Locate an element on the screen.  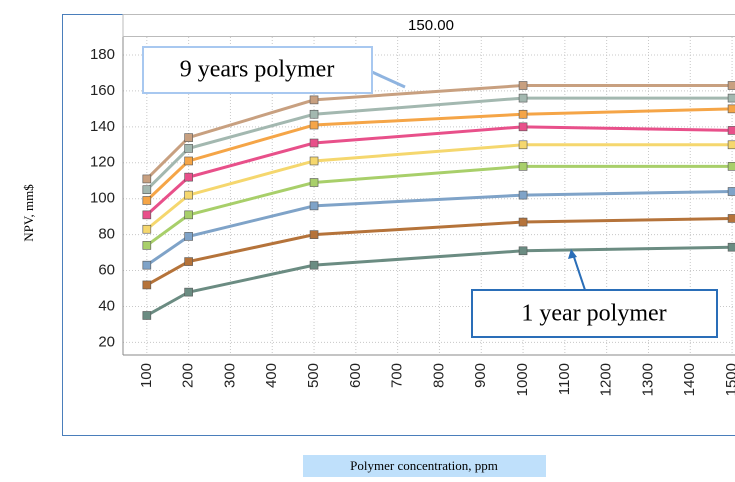
chart-title: 150.00 is located at coordinates (431, 25).